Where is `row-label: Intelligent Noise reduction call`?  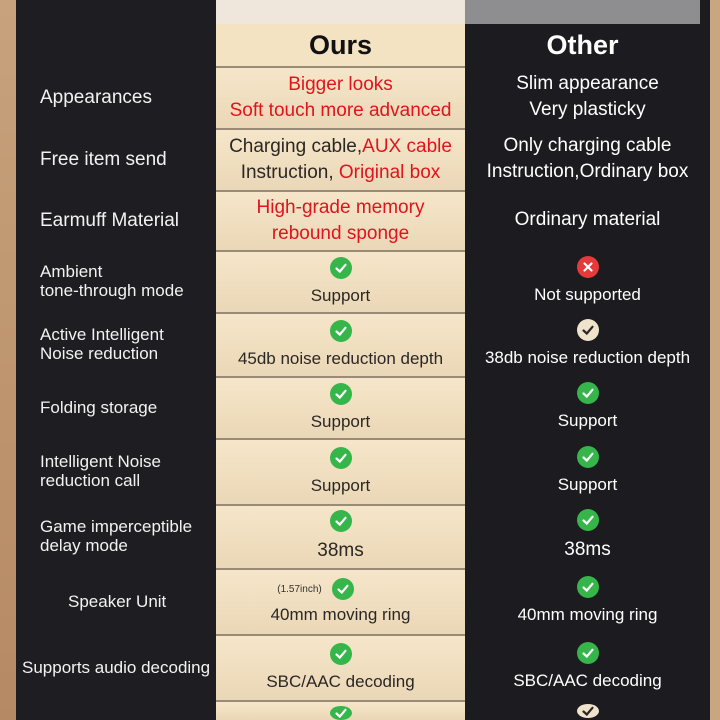
row-label: Intelligent Noise reduction call is located at coordinates (100, 471).